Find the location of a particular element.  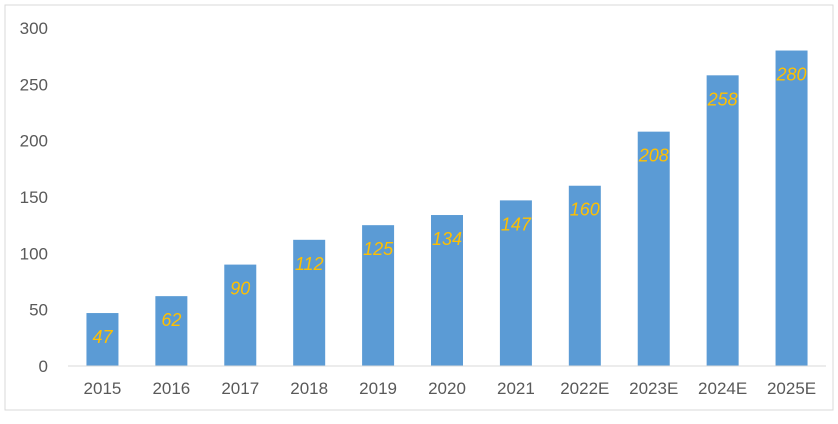

x-tick-label: 2024E is located at coordinates (722, 388).